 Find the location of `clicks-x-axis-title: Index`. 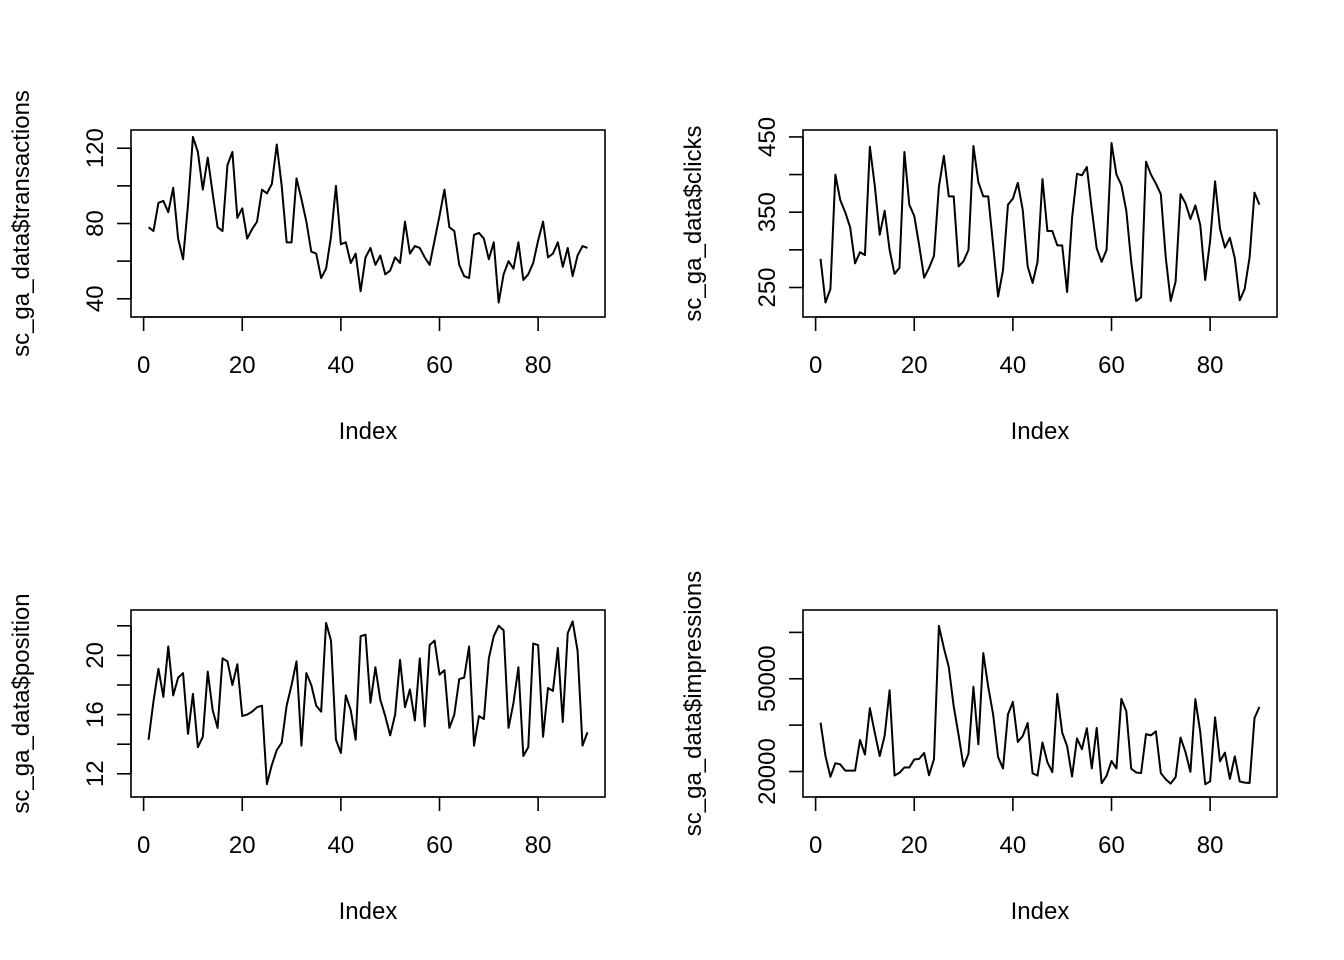

clicks-x-axis-title: Index is located at coordinates (1040, 431).